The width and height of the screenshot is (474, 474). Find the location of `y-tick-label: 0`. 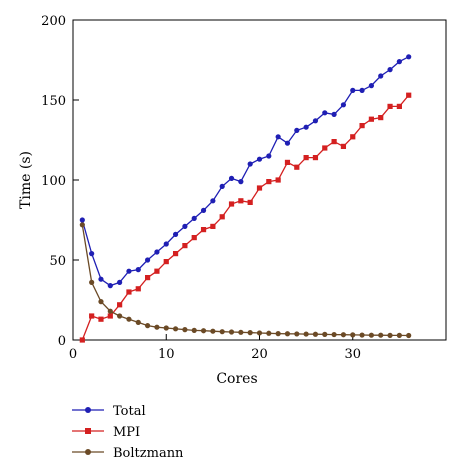

y-tick-label: 0 is located at coordinates (62, 341).